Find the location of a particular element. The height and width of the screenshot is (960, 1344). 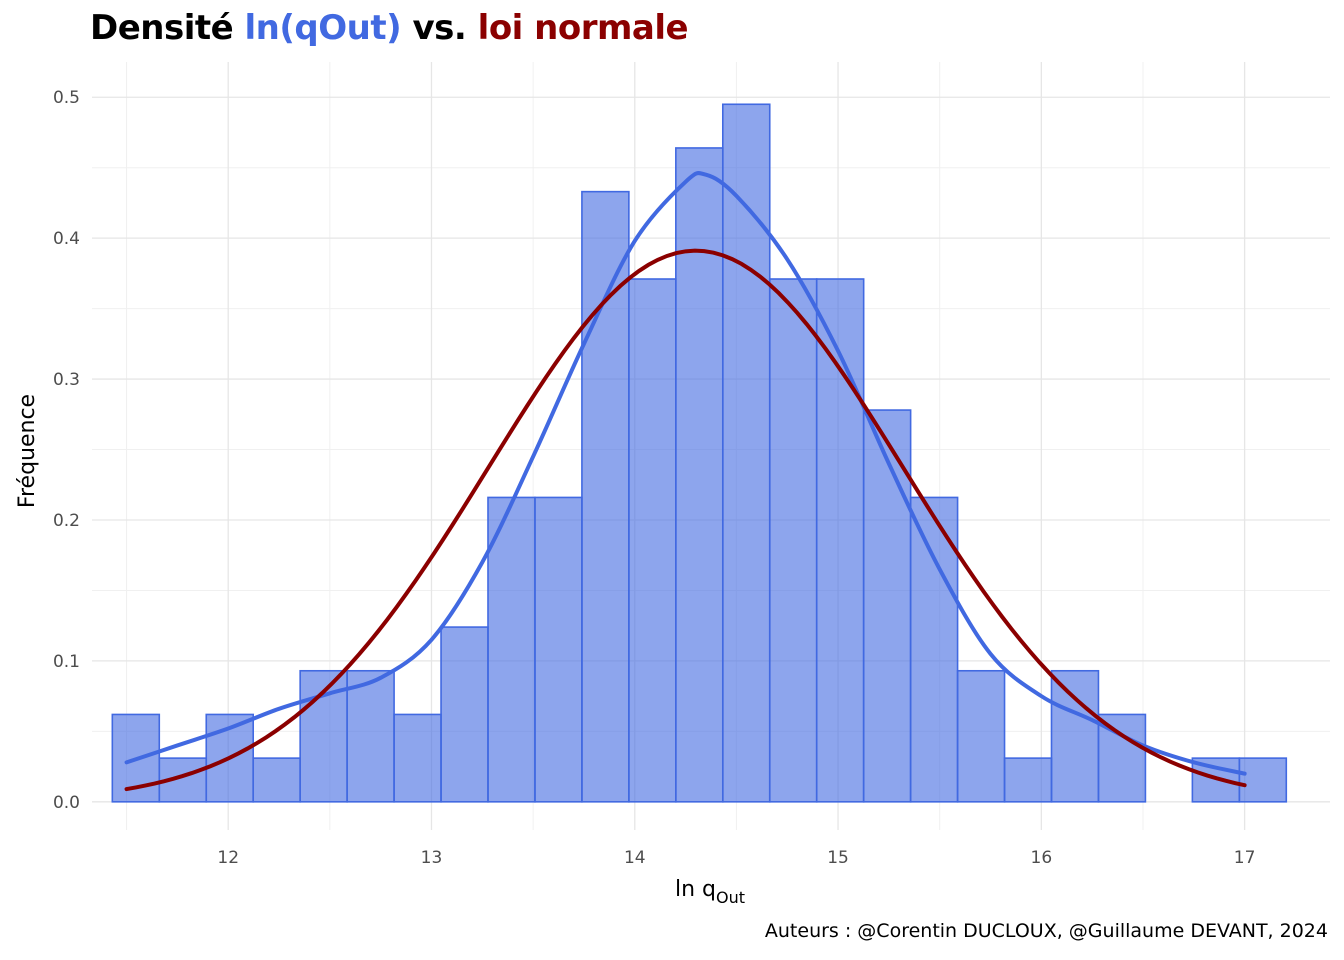

y-tick-label: 0.3 is located at coordinates (66, 380).